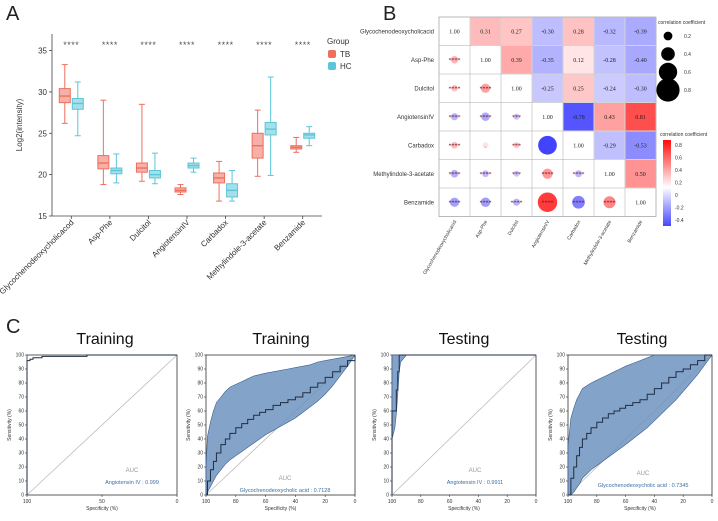  Describe the element at coordinates (687, 37) in the screenshot. I see `size-legend-label: 0.2` at that location.